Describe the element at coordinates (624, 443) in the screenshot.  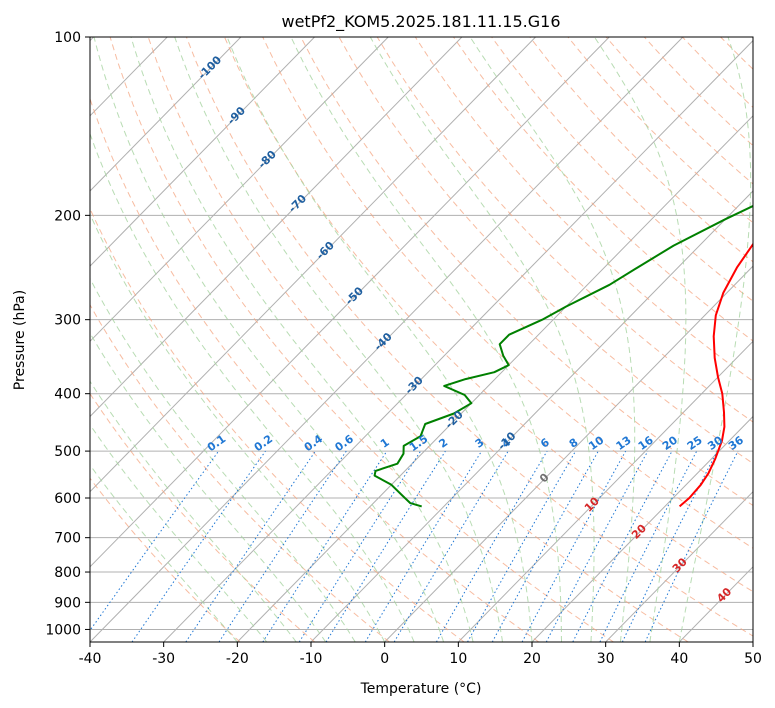
I see `mixing-ratio-label: 13` at that location.